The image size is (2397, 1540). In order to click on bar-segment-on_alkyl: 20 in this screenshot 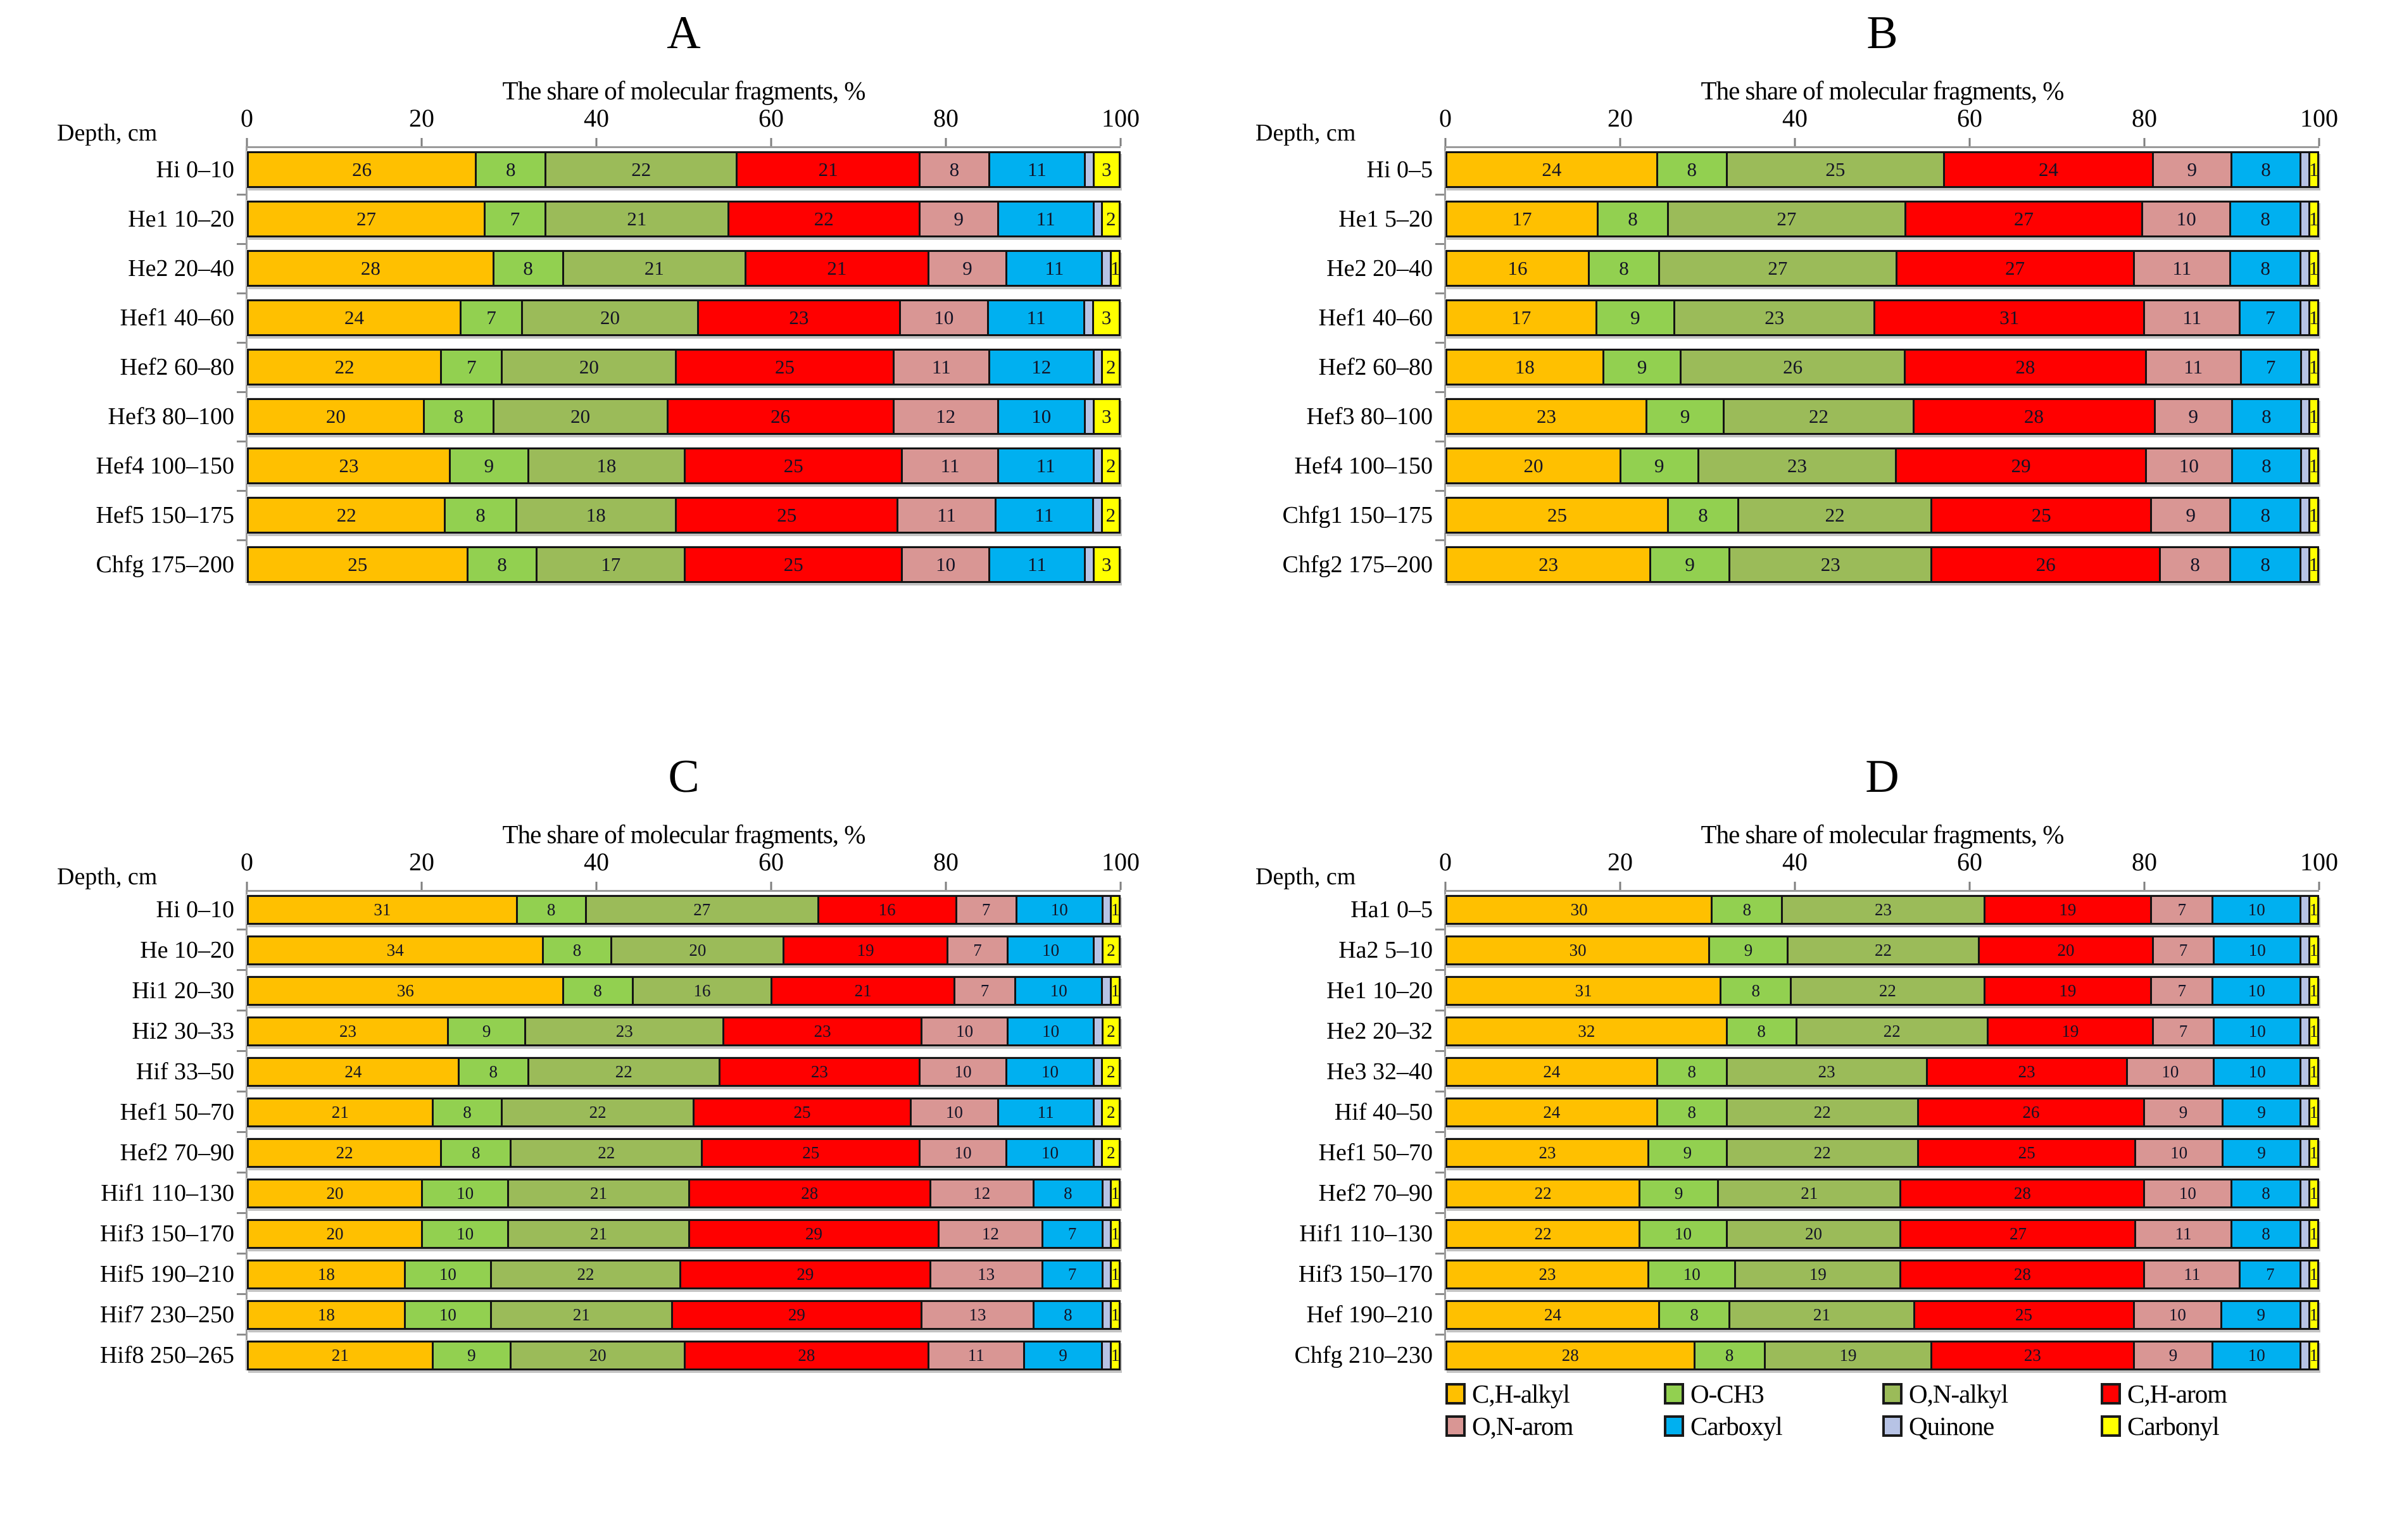, I will do `click(609, 317)`.